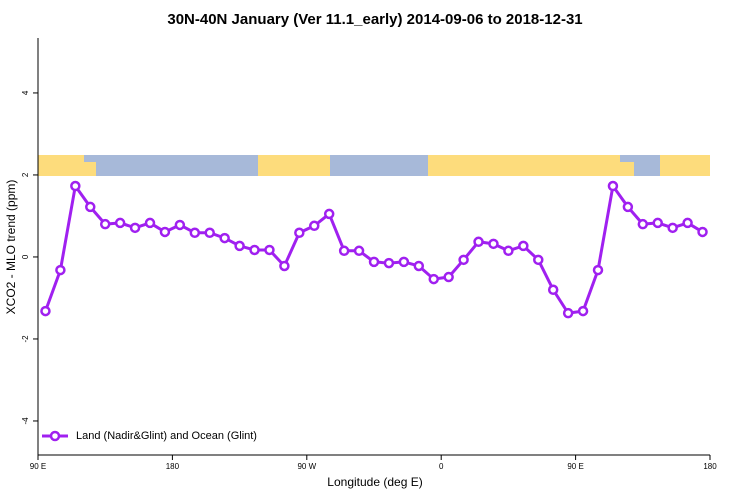 The height and width of the screenshot is (500, 750). Describe the element at coordinates (441, 466) in the screenshot. I see `x-tick-label: 0` at that location.